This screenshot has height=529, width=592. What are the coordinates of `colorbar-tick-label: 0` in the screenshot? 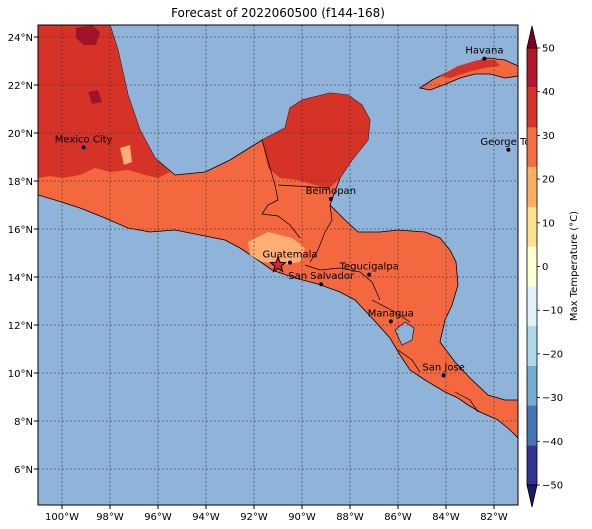 It's located at (545, 267).